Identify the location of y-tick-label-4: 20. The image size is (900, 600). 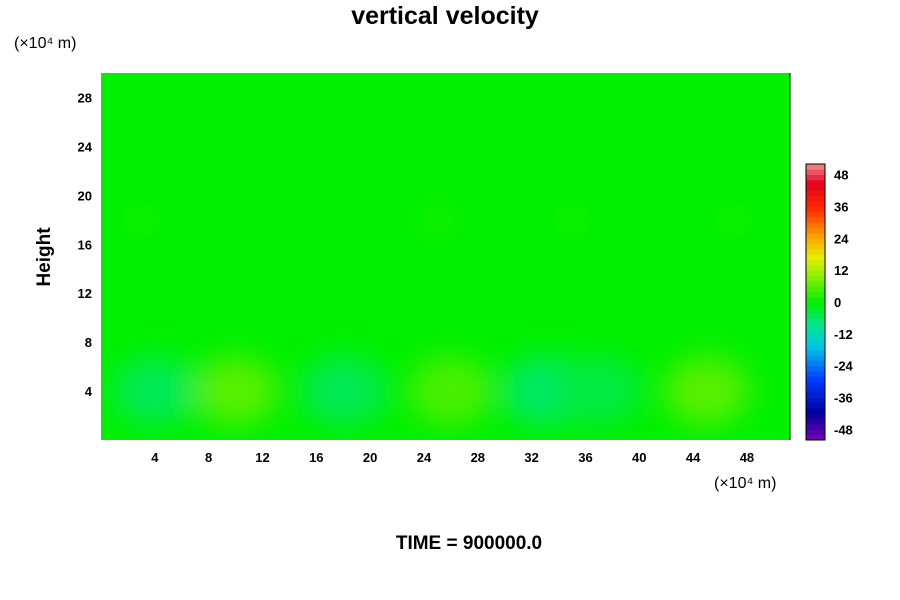
(85, 195).